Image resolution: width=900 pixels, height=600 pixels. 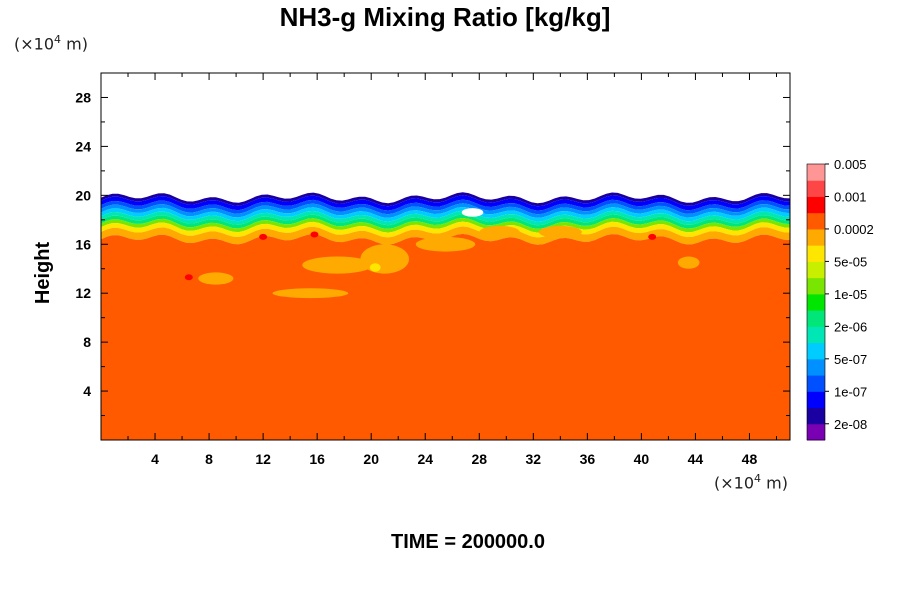 What do you see at coordinates (850, 326) in the screenshot?
I see `colorbar-label: 2e-06` at bounding box center [850, 326].